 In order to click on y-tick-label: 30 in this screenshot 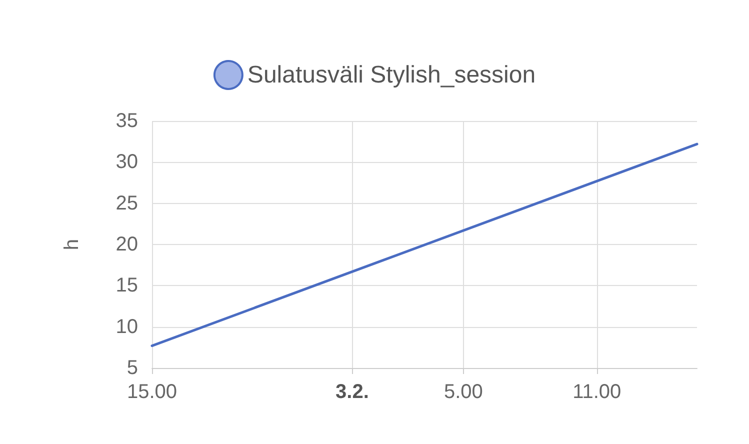, I will do `click(127, 162)`.